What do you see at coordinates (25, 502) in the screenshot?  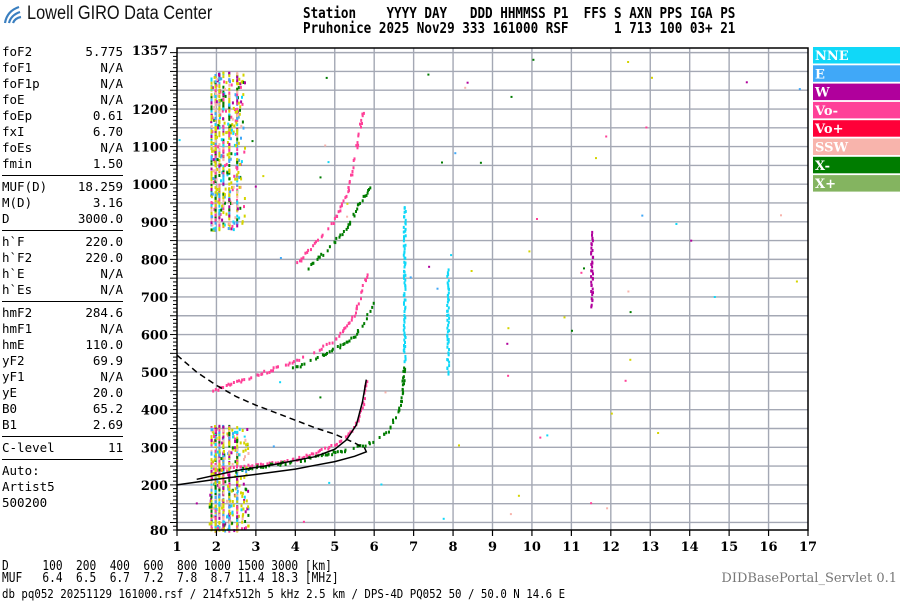 I see `auto-version: 500200` at bounding box center [25, 502].